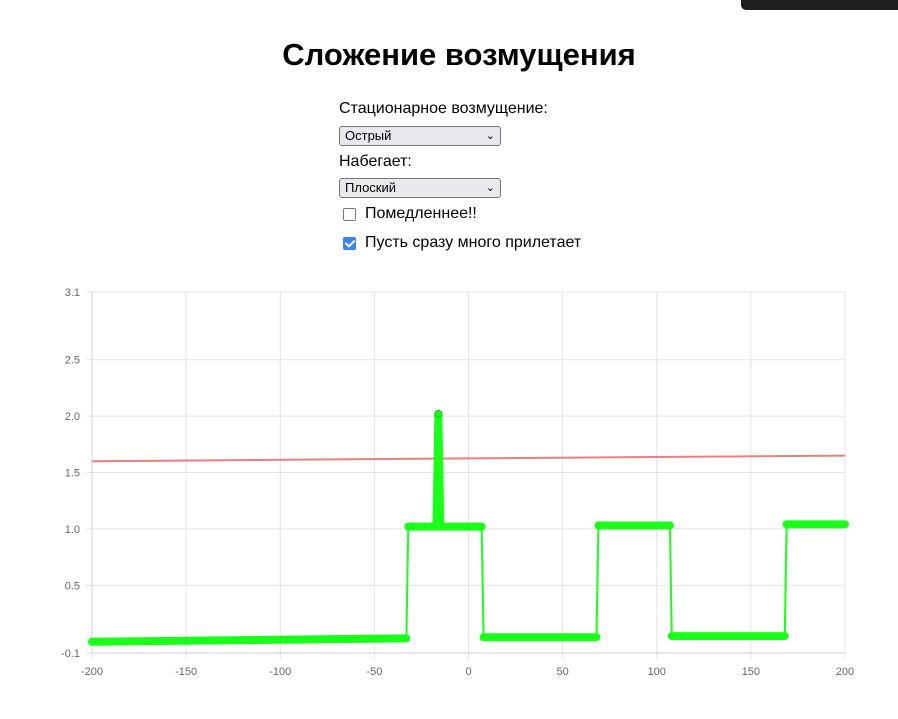 Image resolution: width=898 pixels, height=719 pixels. What do you see at coordinates (473, 242) in the screenshot?
I see `many-checkbox-label: Пусть сразу много прилетает` at bounding box center [473, 242].